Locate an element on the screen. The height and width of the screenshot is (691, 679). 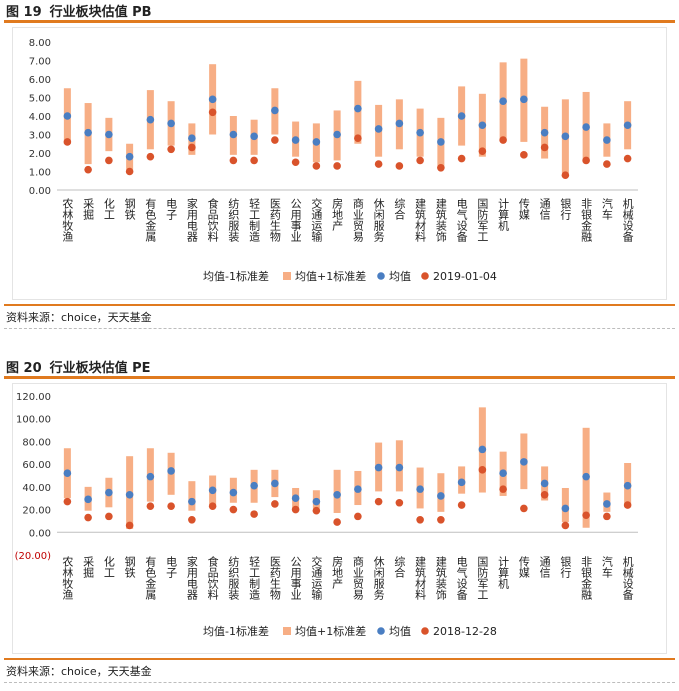
category-label: 电子 is located at coordinates (171, 209).